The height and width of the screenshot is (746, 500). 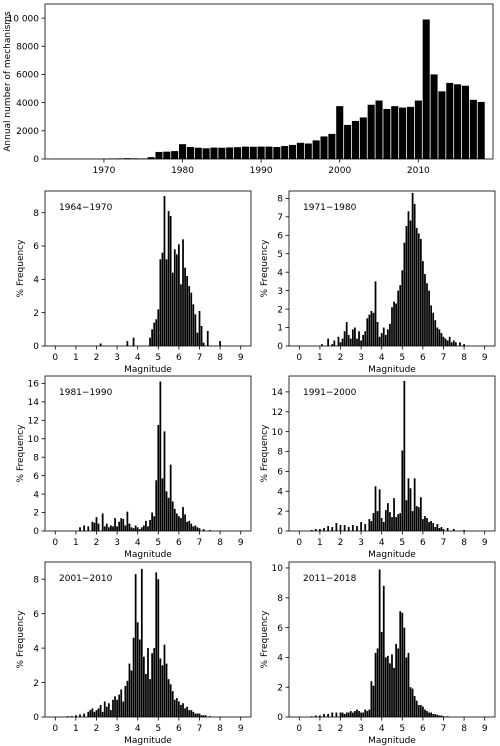 What do you see at coordinates (34, 385) in the screenshot?
I see `y-tick-label: 16` at bounding box center [34, 385].